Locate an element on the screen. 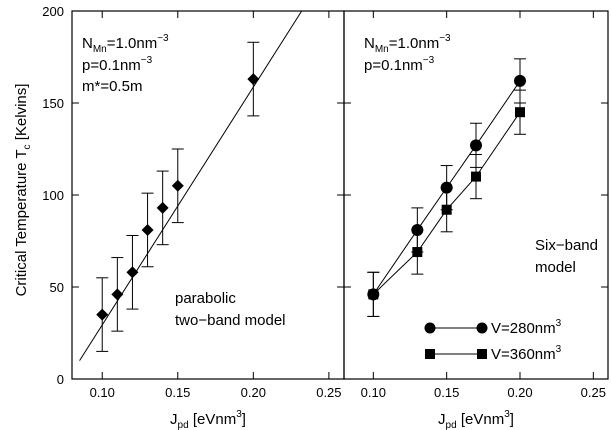 This screenshot has height=430, width=611. left-y-tick-label: 50 is located at coordinates (57, 287).